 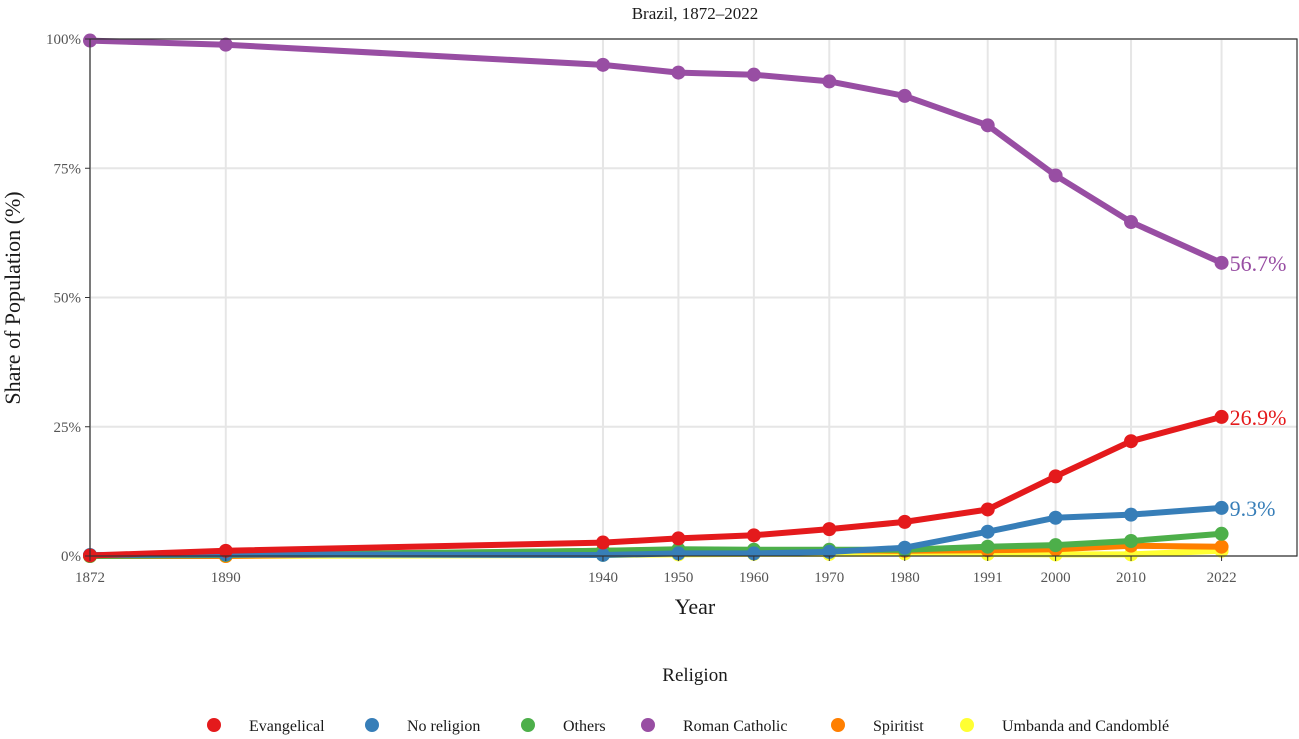 I want to click on x-tick-label: 1960, so click(x=754, y=578).